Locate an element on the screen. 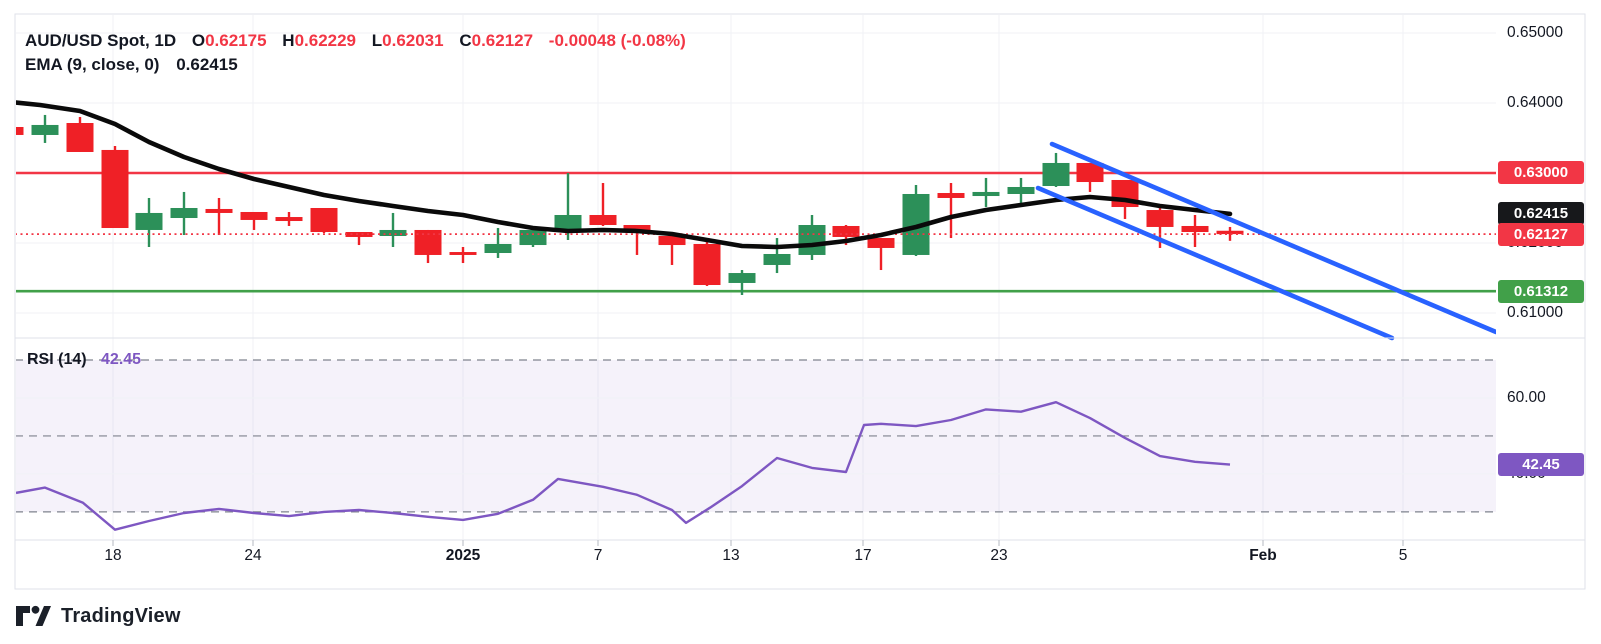 Image resolution: width=1601 pixels, height=644 pixels. tradingview-logo: TradingView is located at coordinates (98, 616).